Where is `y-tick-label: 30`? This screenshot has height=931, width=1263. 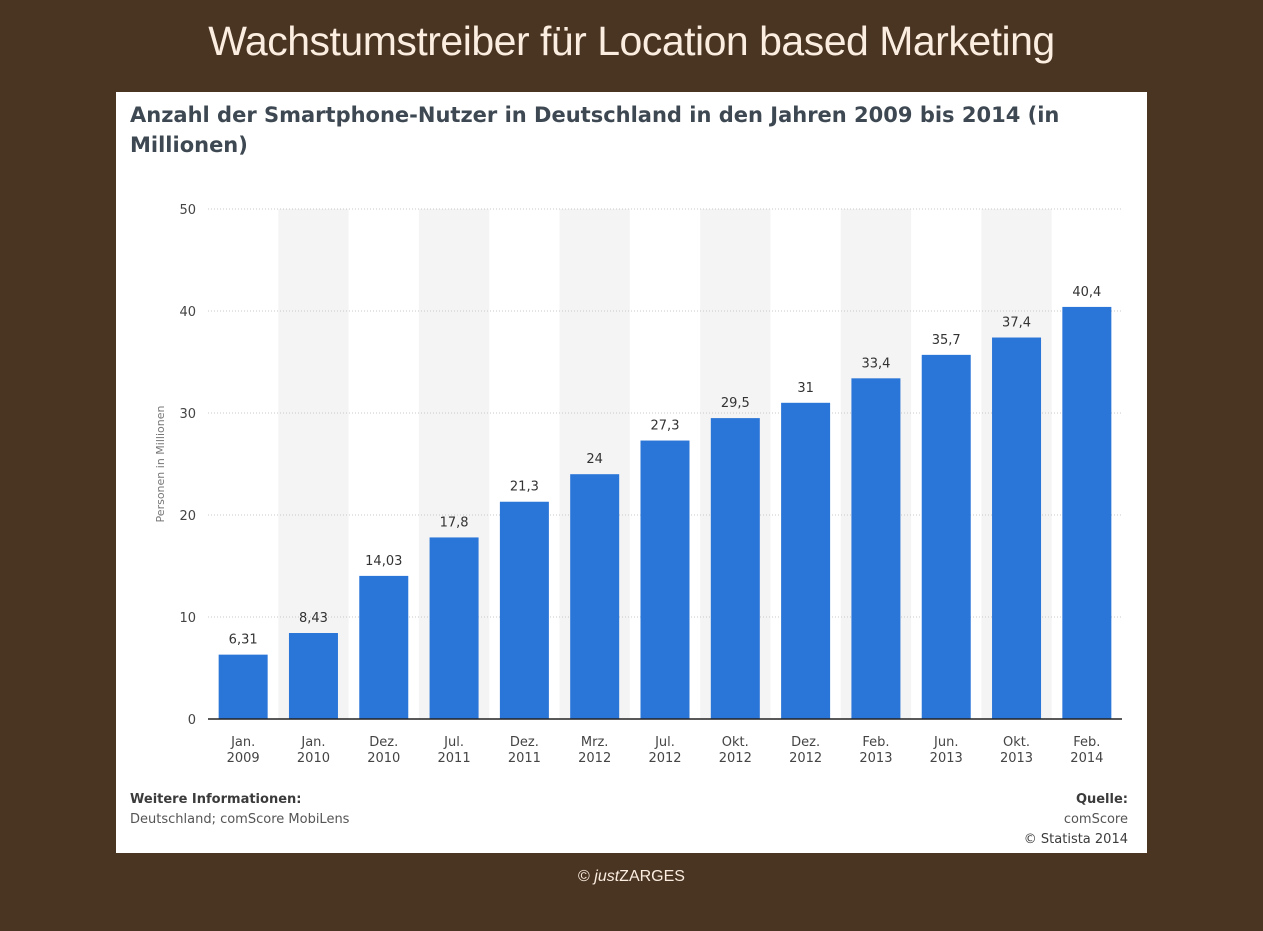 y-tick-label: 30 is located at coordinates (187, 414).